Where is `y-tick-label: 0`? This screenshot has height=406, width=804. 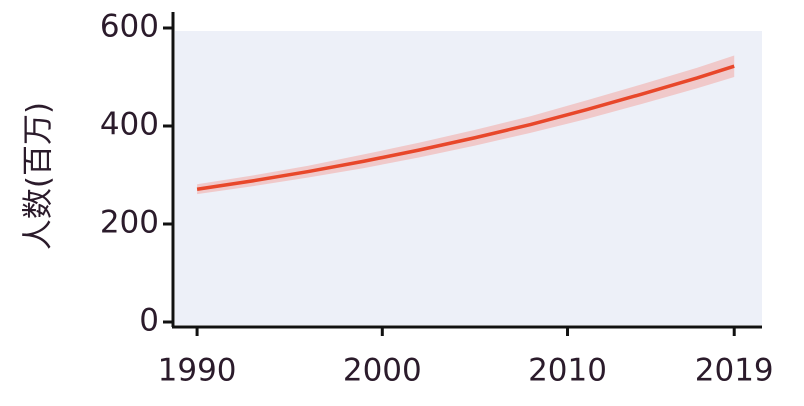
y-tick-label: 0 is located at coordinates (149, 321).